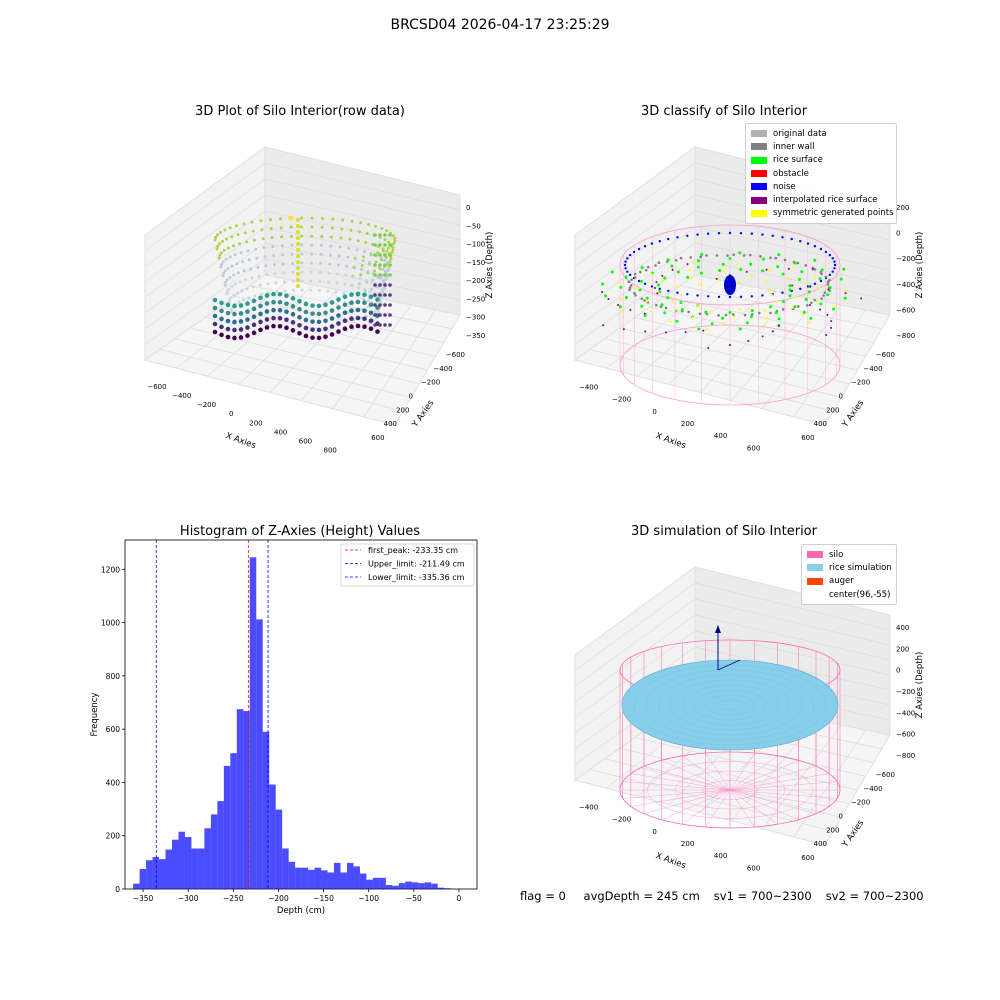 The height and width of the screenshot is (1000, 1000). I want to click on classify-z-tick: −800, so click(905, 336).